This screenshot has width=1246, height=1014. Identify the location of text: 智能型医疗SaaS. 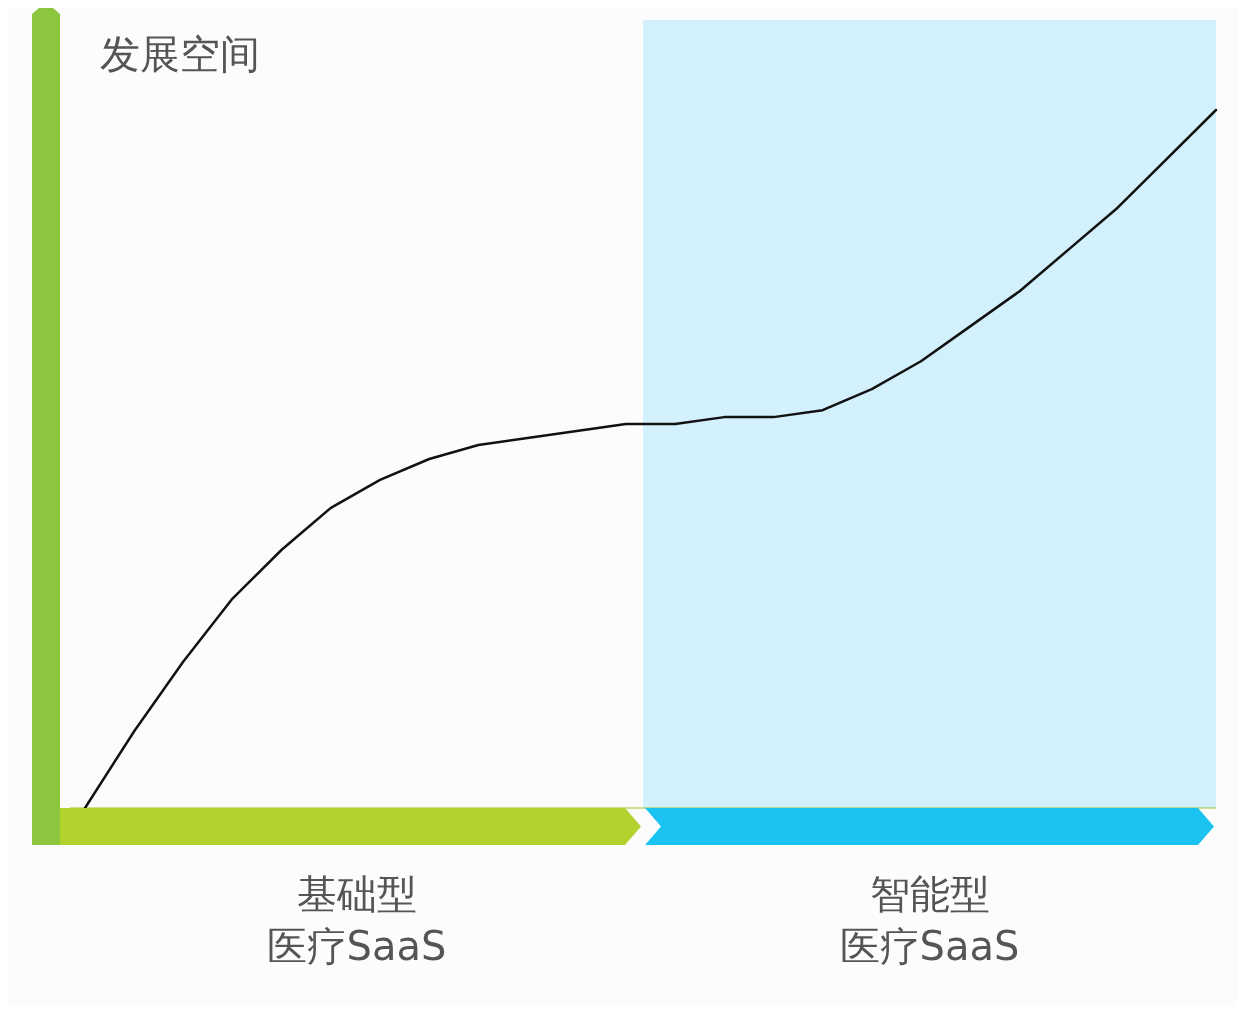
(929, 920).